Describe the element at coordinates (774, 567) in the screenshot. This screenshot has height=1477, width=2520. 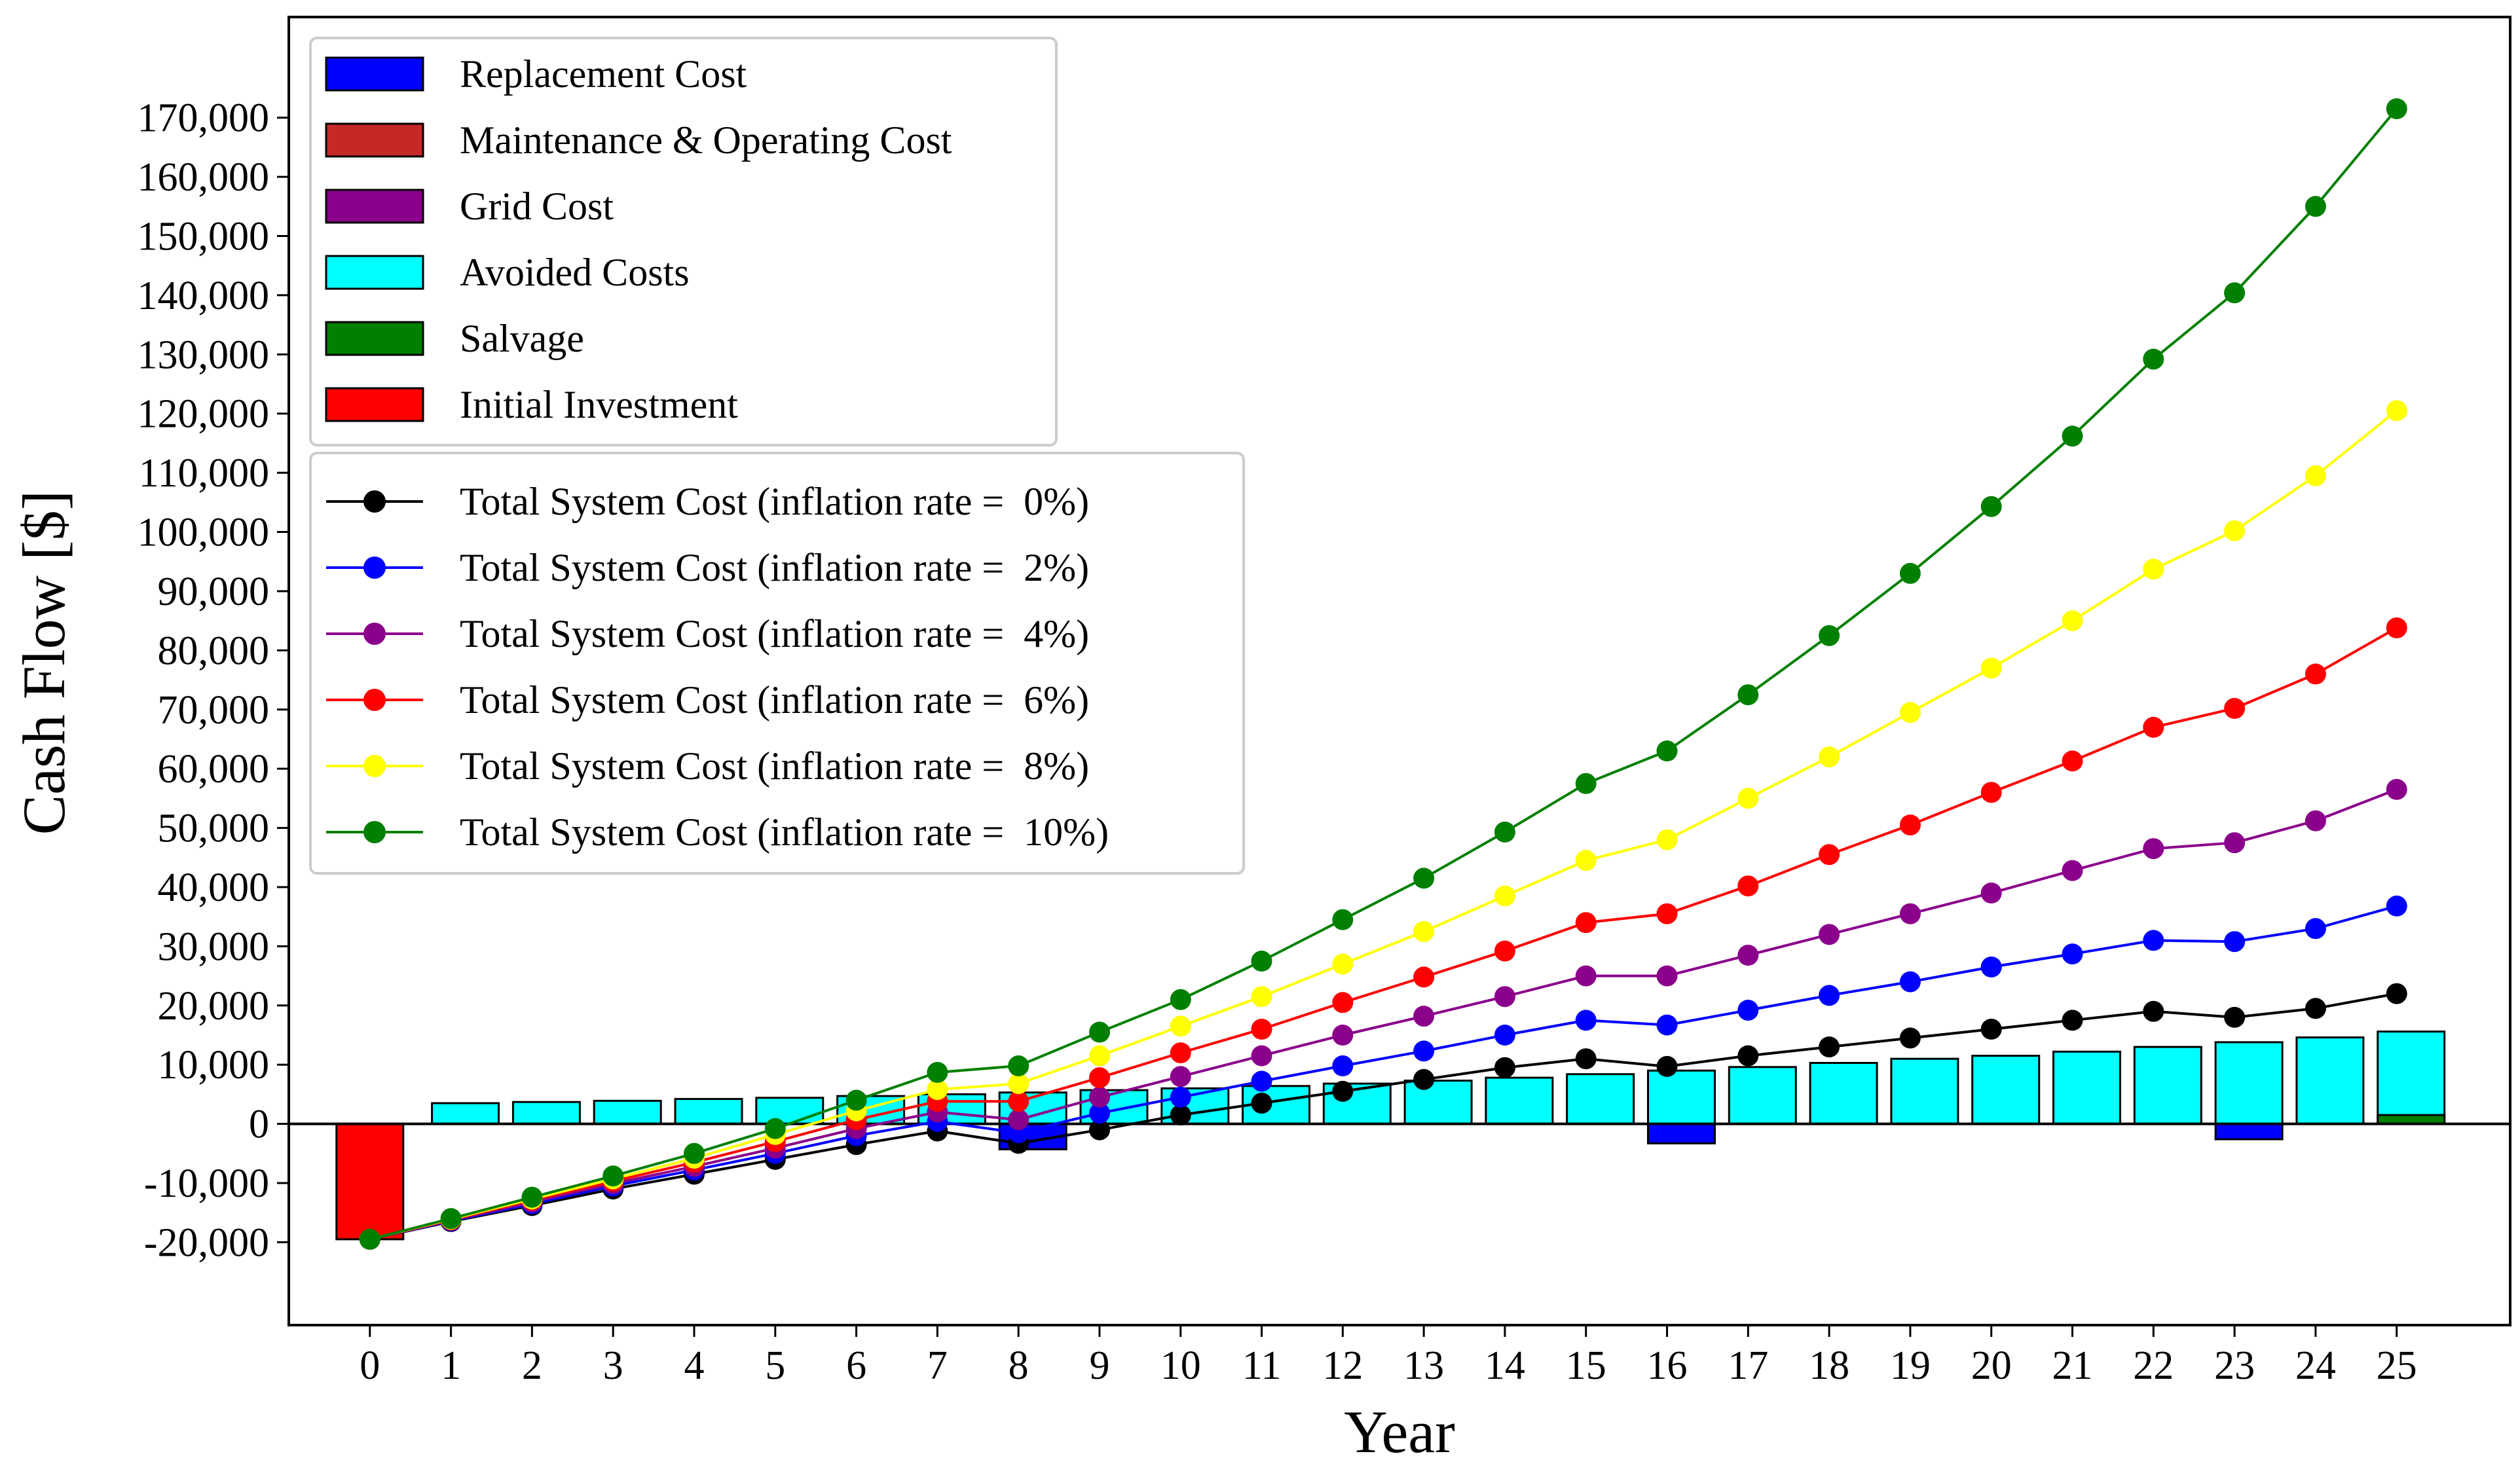
I see `legend-label-line-1: Total System Cost (inflation rate = 2%)` at that location.